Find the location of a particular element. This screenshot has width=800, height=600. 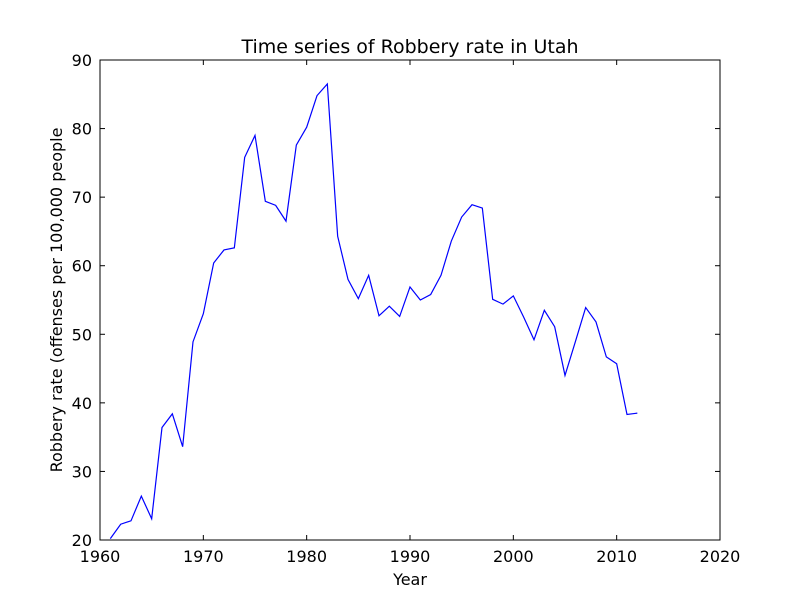

y-tick-label: 70 is located at coordinates (82, 197).